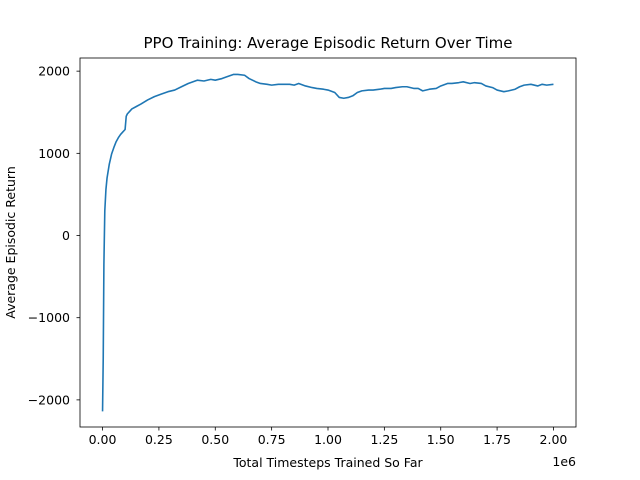  I want to click on x-axis-label: Total Timesteps Trained So Far, so click(327, 462).